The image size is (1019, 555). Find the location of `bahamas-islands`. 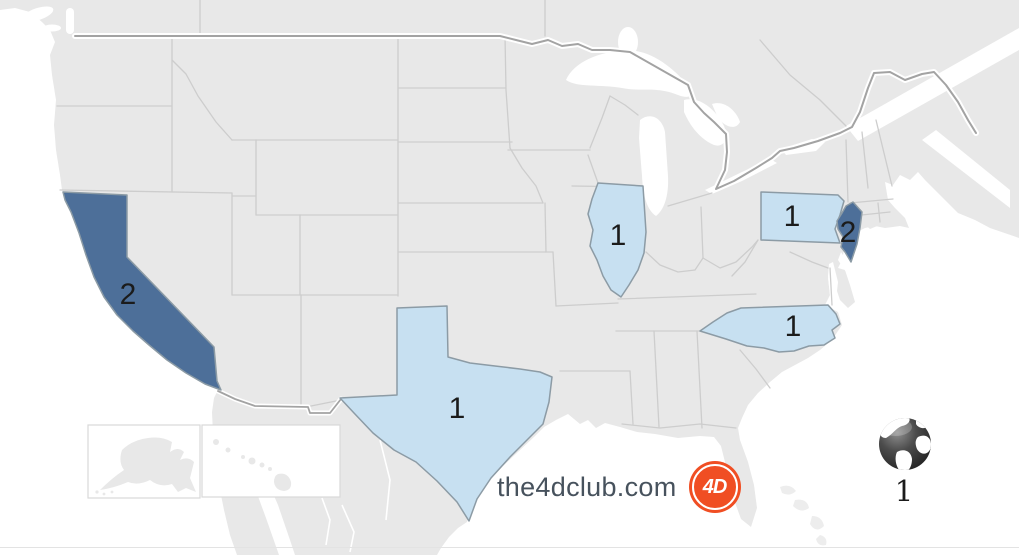

bahamas-islands is located at coordinates (803, 515).